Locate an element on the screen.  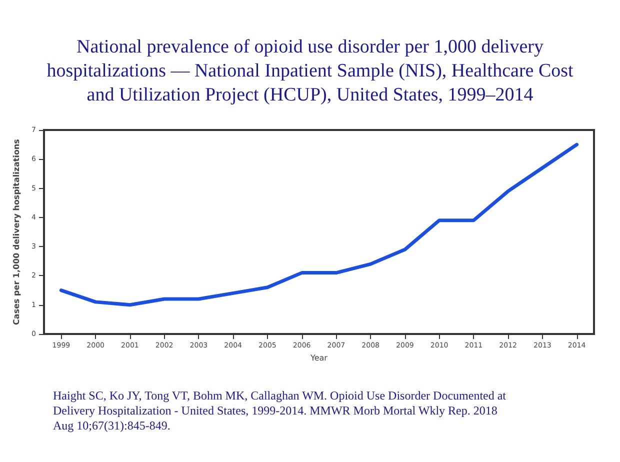
x-axis-title: Year is located at coordinates (319, 358).